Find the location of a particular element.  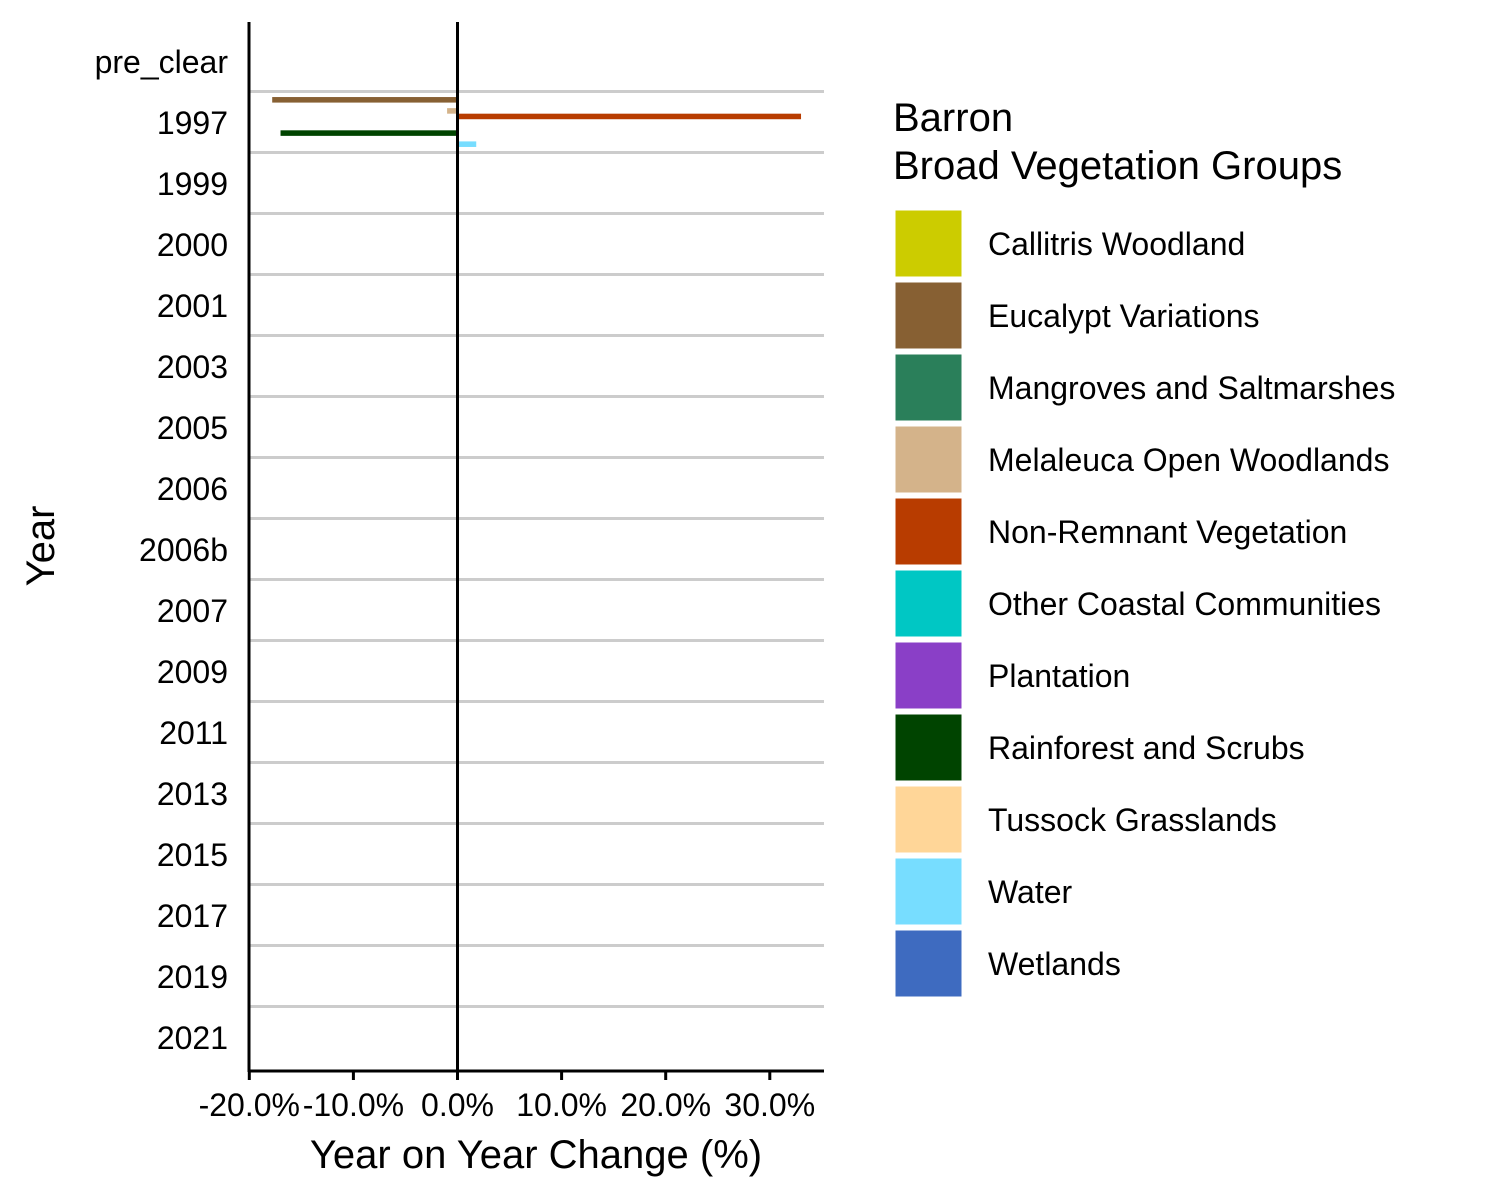

bar-melaleuca-open-woodlands is located at coordinates (452, 111).